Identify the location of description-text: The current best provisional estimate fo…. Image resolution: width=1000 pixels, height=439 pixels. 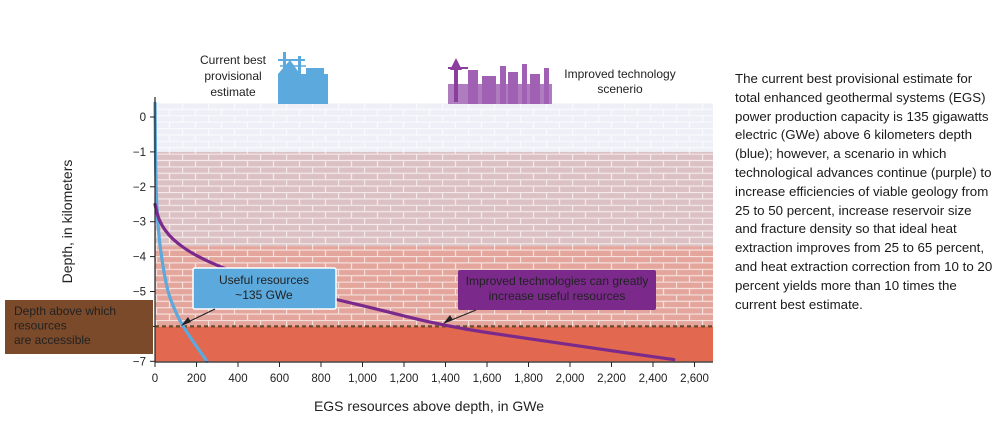
(864, 191).